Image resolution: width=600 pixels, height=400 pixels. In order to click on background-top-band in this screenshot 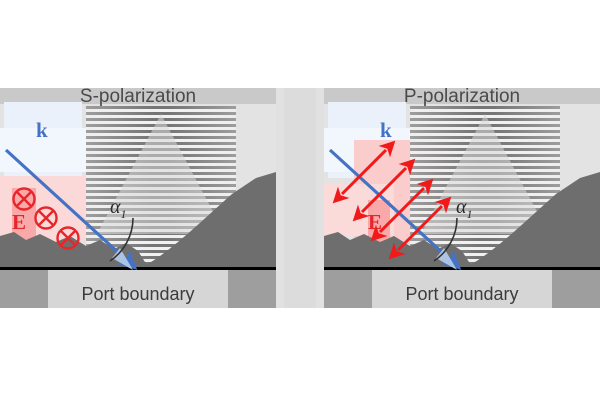, I will do `click(138, 96)`.